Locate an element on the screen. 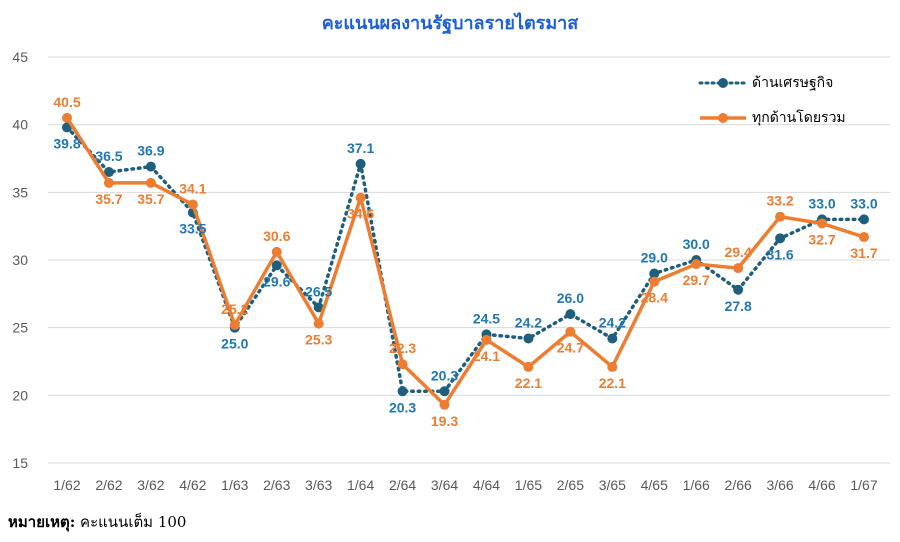 This screenshot has height=542, width=900. data-label-0-3: 33.5 is located at coordinates (192, 229).